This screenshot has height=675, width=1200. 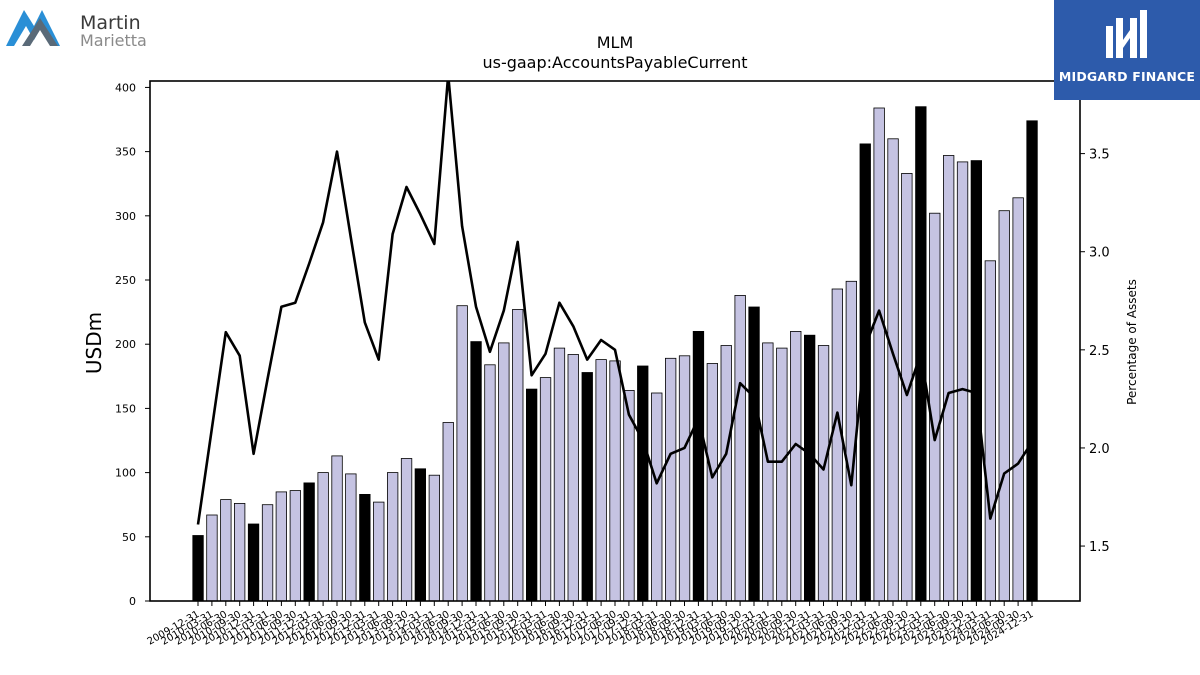 I want to click on midgard-finance-logo: MIDGARD FINANCE, so click(x=1127, y=50).